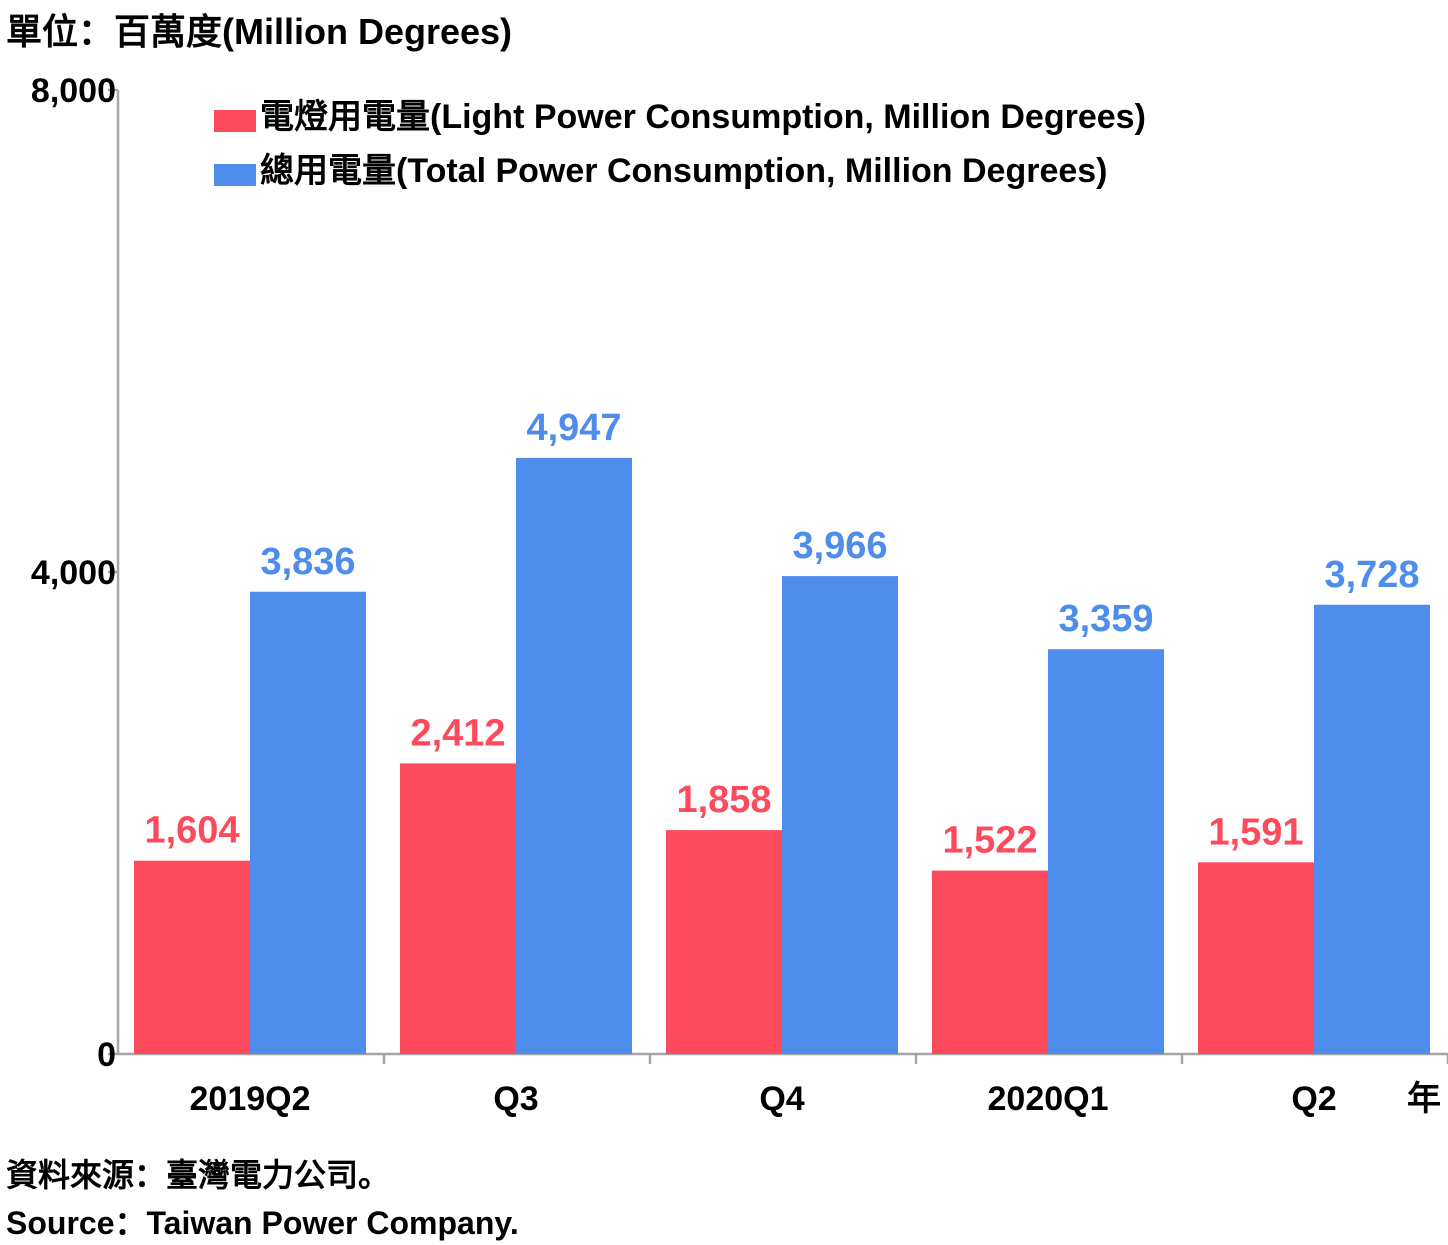  What do you see at coordinates (1424, 1099) in the screenshot?
I see `x-unit-label: 年` at bounding box center [1424, 1099].